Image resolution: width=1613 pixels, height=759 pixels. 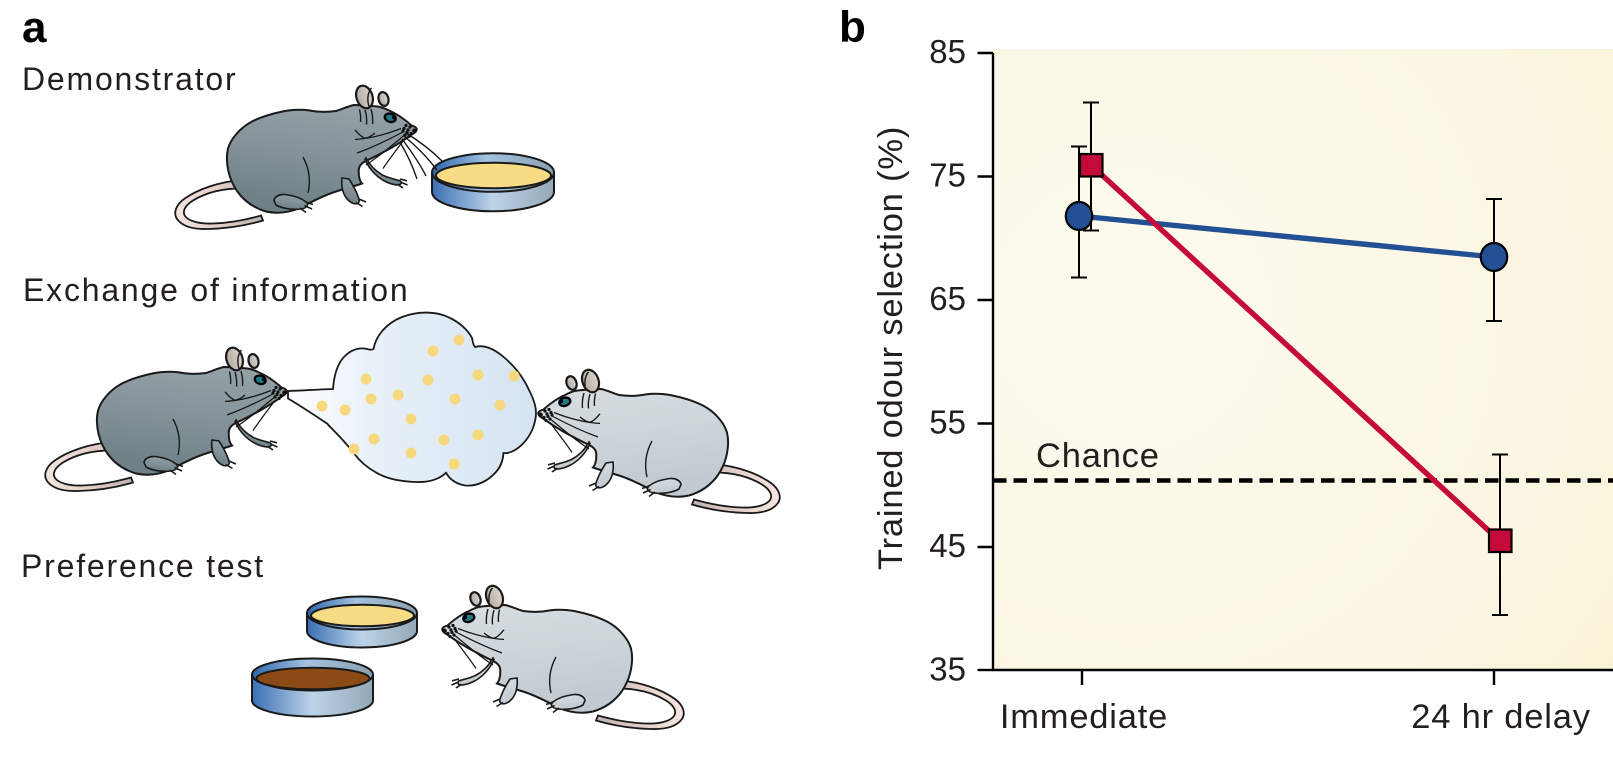 What do you see at coordinates (947, 298) in the screenshot?
I see `svg-text: 65` at bounding box center [947, 298].